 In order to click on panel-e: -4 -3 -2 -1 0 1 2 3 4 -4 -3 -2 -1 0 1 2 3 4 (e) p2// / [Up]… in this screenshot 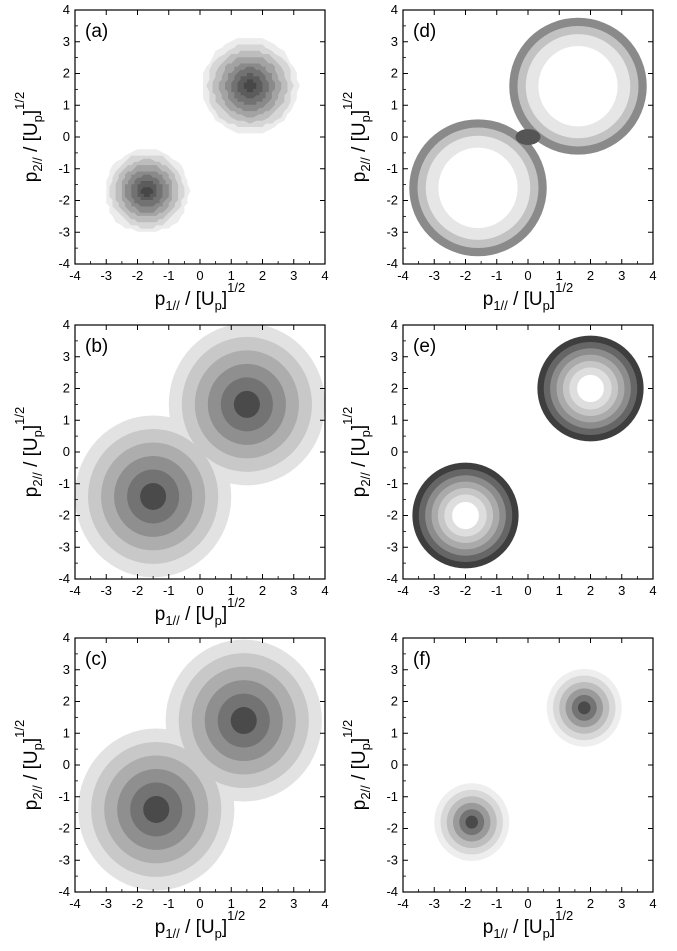, I will do `click(498, 457)`.